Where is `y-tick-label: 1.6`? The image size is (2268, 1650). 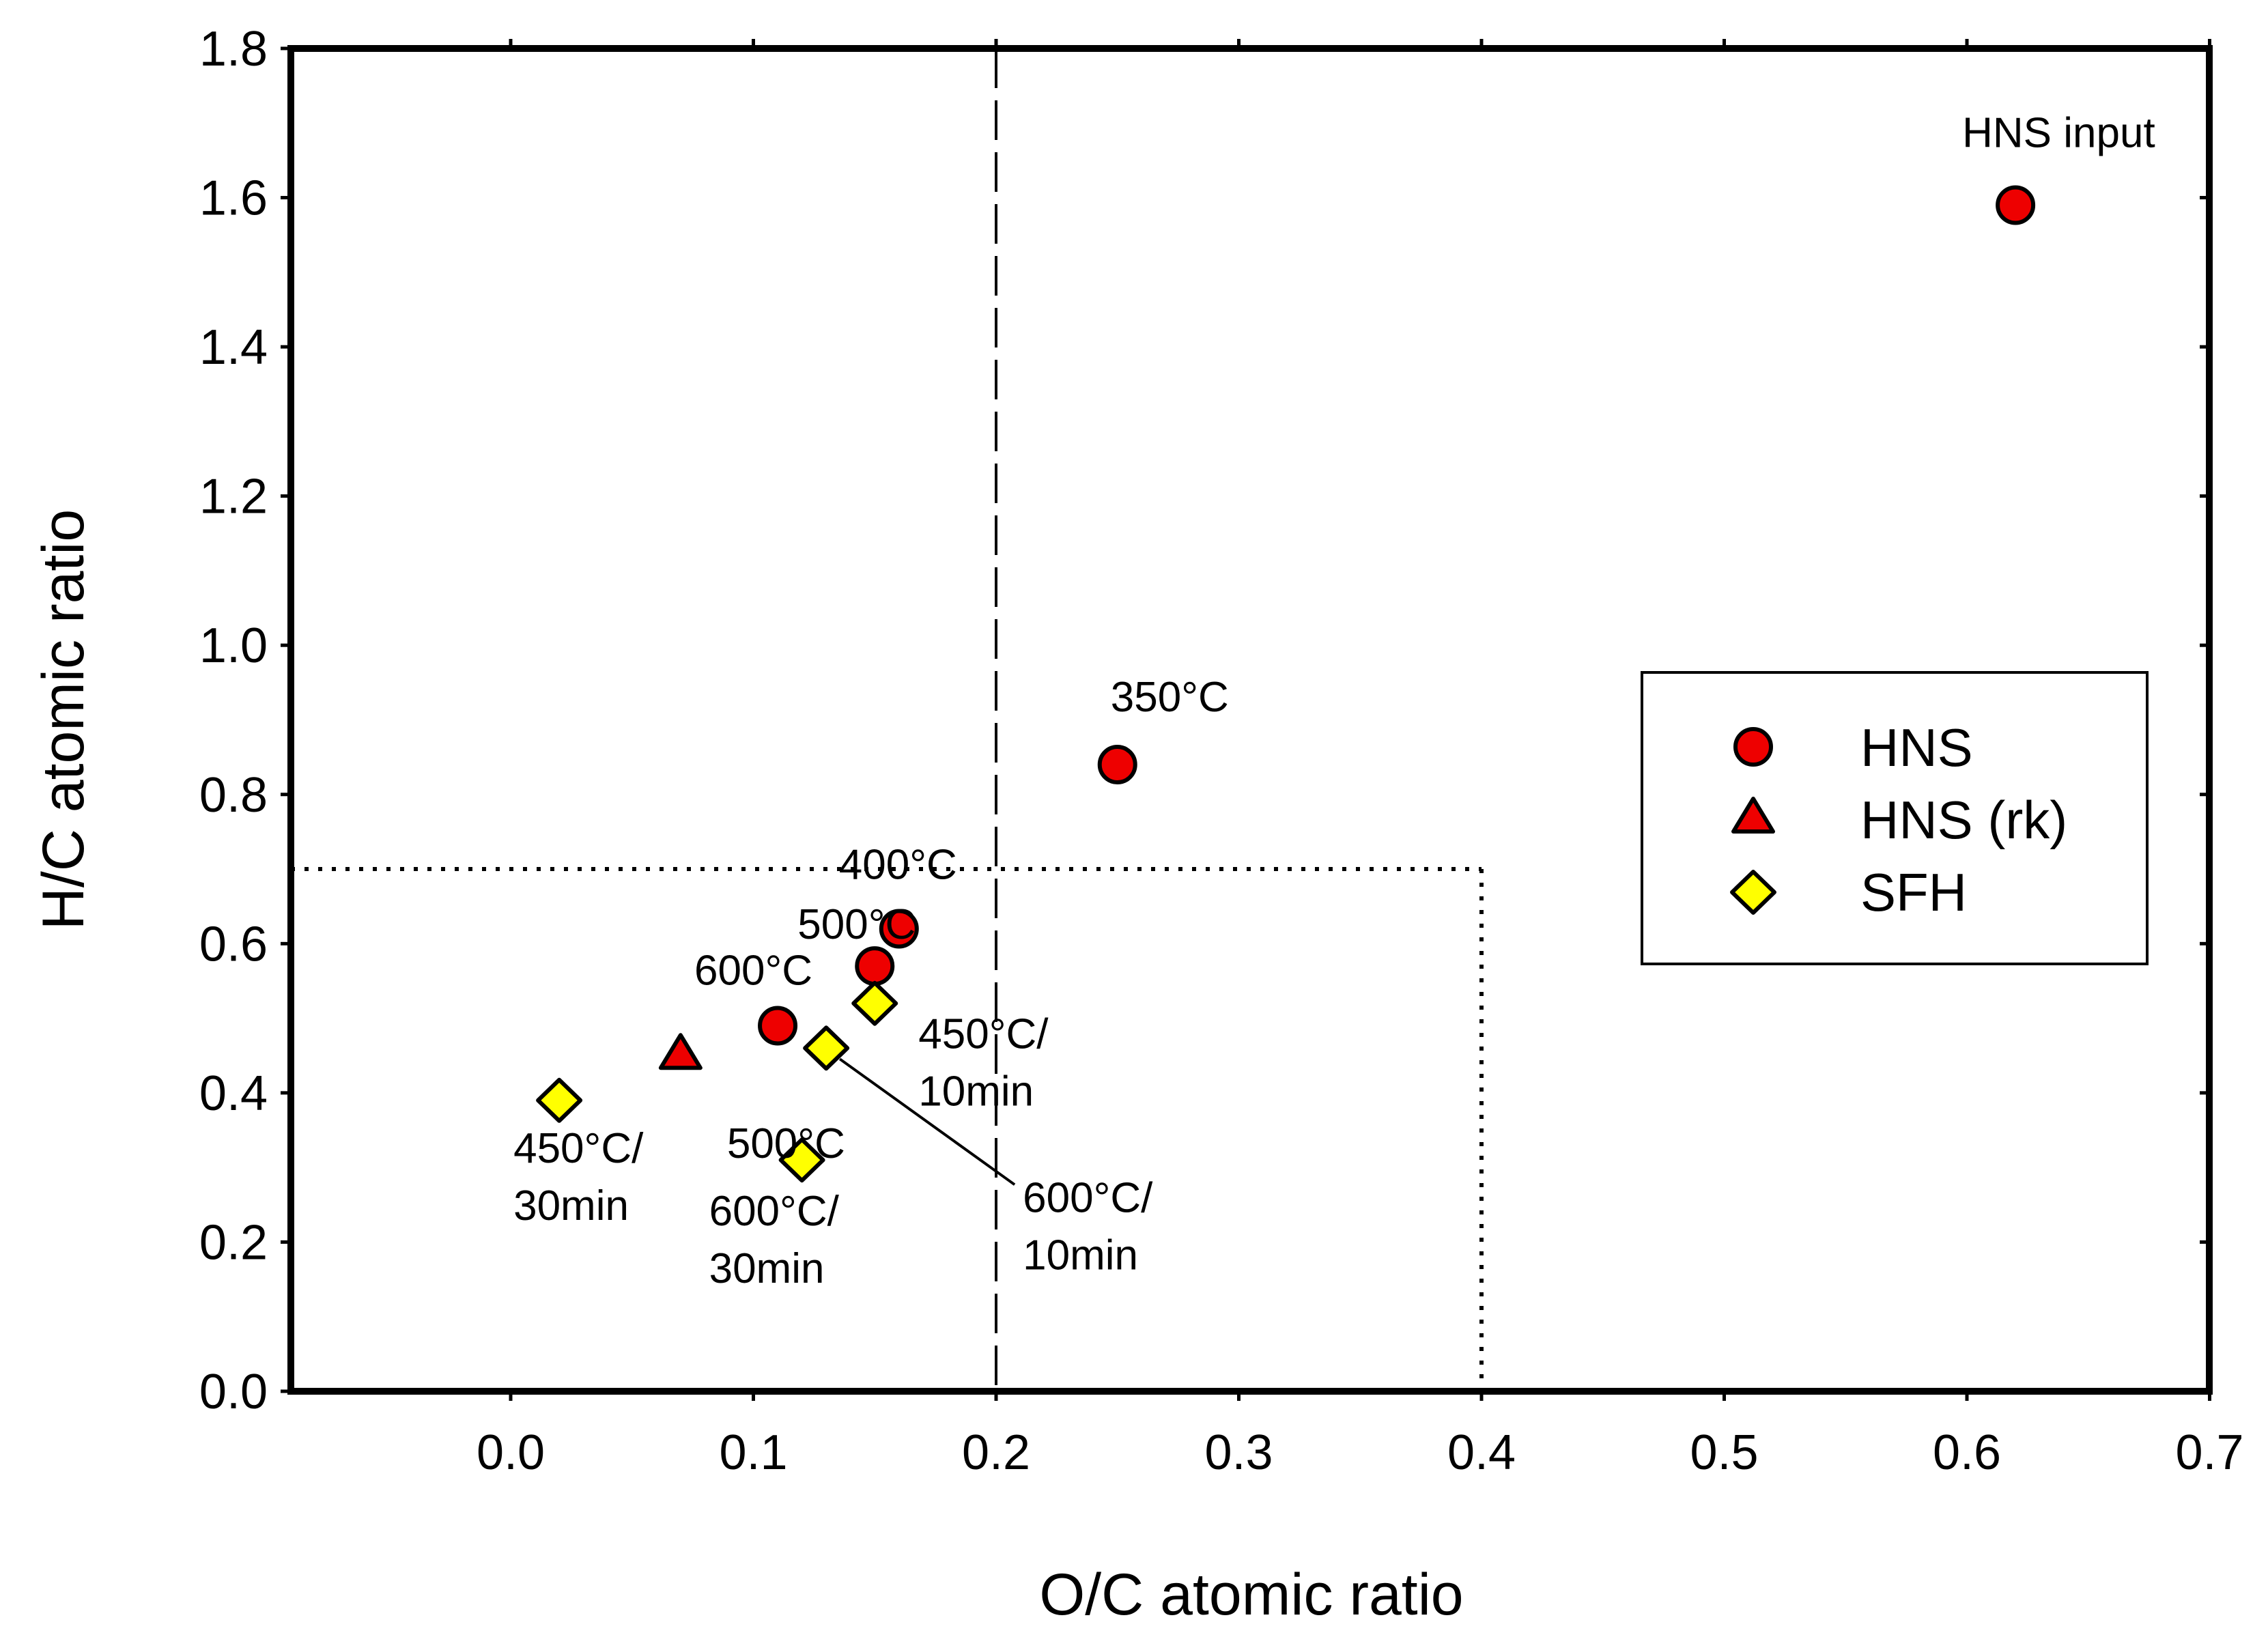
y-tick-label: 1.6 is located at coordinates (233, 198).